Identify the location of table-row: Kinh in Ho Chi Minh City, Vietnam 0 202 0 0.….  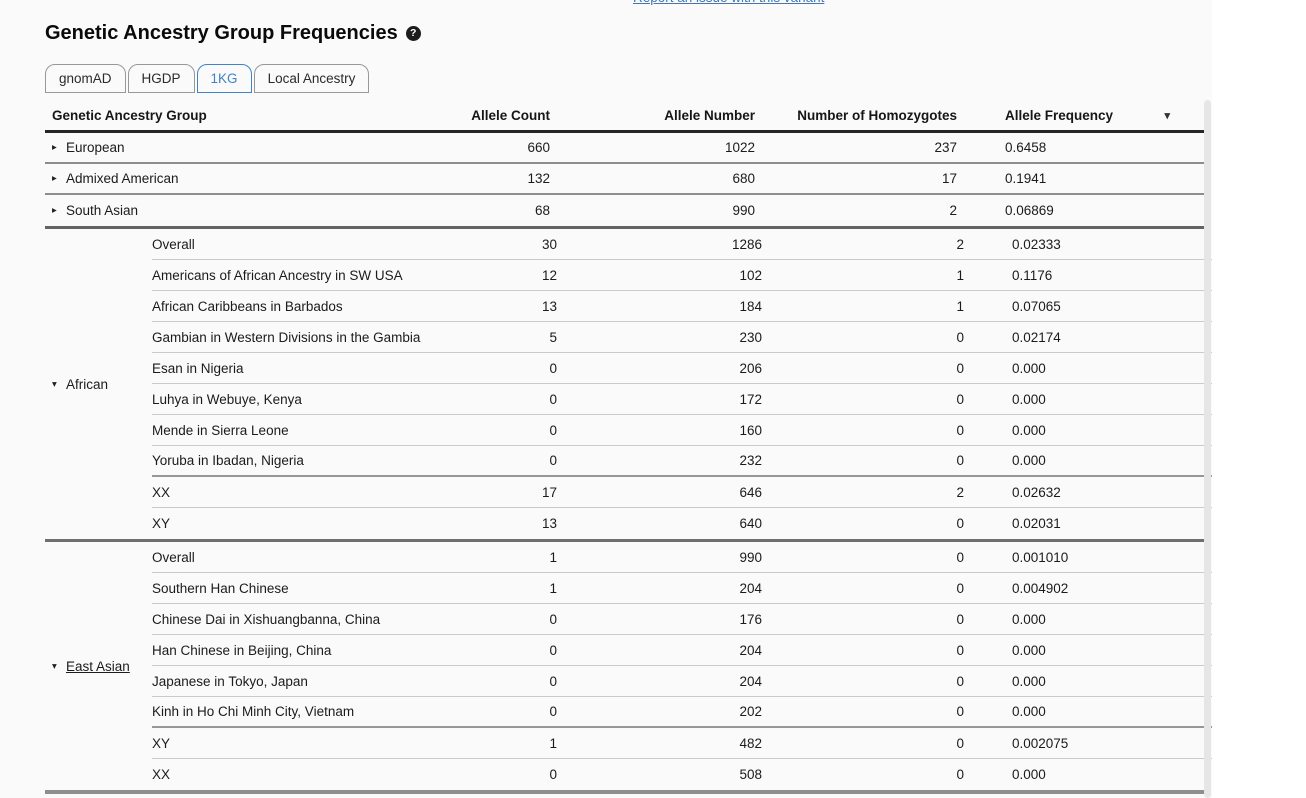
(682, 712).